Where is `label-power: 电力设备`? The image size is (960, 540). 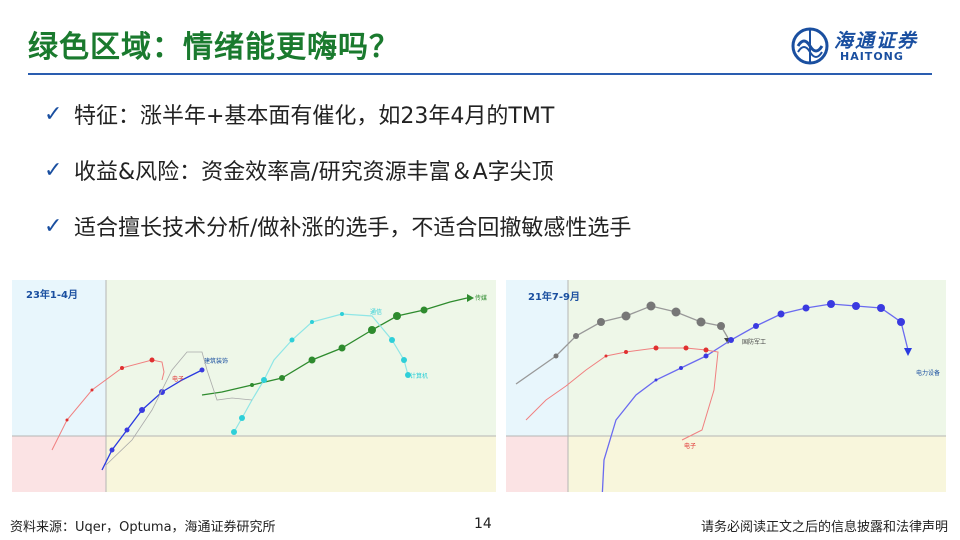
label-power: 电力设备 is located at coordinates (928, 373).